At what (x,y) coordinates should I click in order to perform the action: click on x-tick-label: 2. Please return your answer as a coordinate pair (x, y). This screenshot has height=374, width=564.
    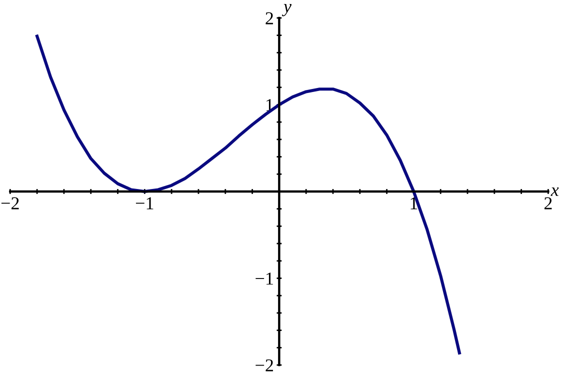
    Looking at the image, I should click on (548, 203).